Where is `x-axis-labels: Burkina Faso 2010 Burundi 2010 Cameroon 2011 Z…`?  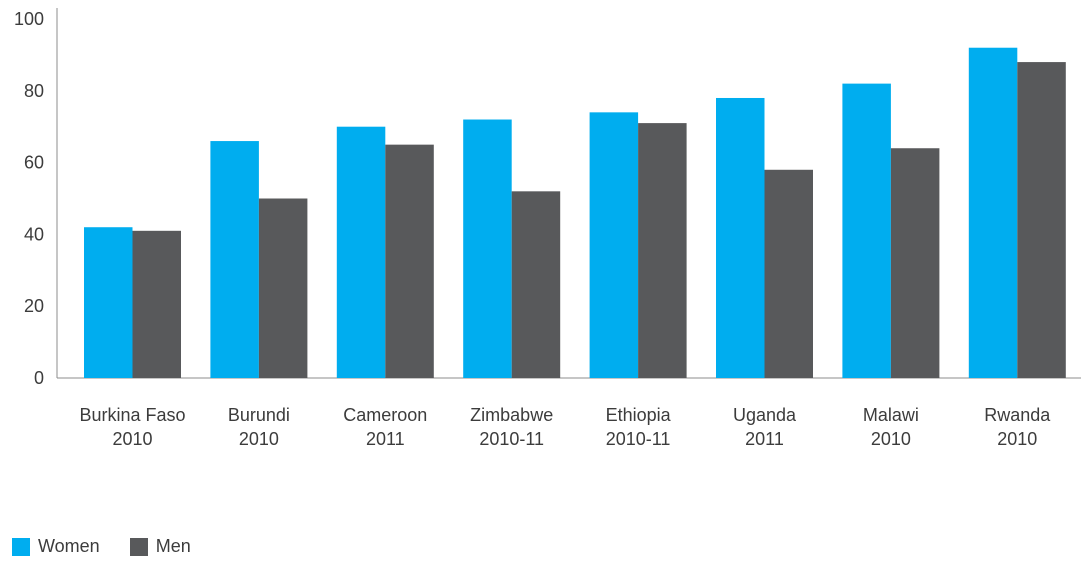
x-axis-labels: Burkina Faso 2010 Burundi 2010 Cameroon 2011 Z… is located at coordinates (565, 427).